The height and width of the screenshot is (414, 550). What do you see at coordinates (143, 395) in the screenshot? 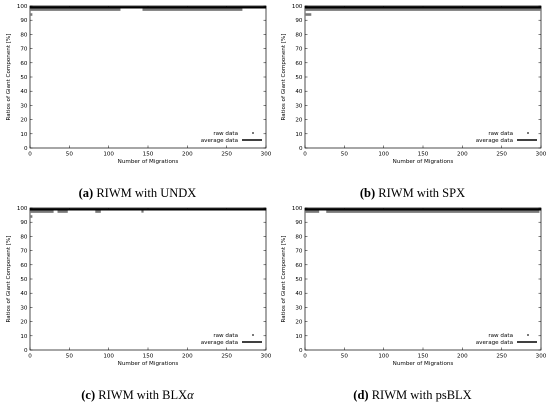
I see `caption-text: RIWM with BLX` at bounding box center [143, 395].